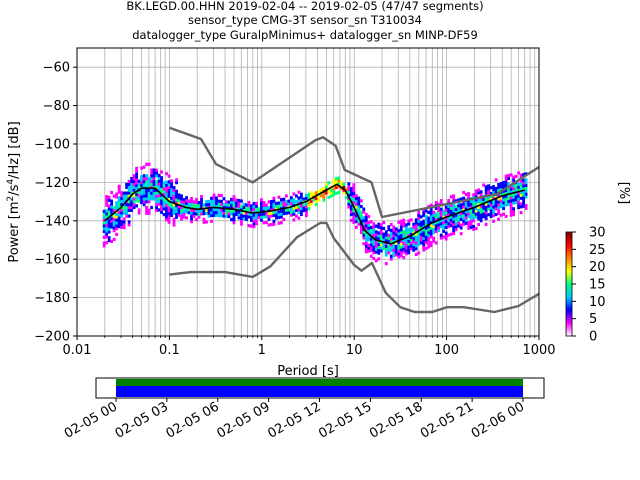 The height and width of the screenshot is (480, 640). Describe the element at coordinates (538, 350) in the screenshot. I see `x-tick-label: 1000` at that location.